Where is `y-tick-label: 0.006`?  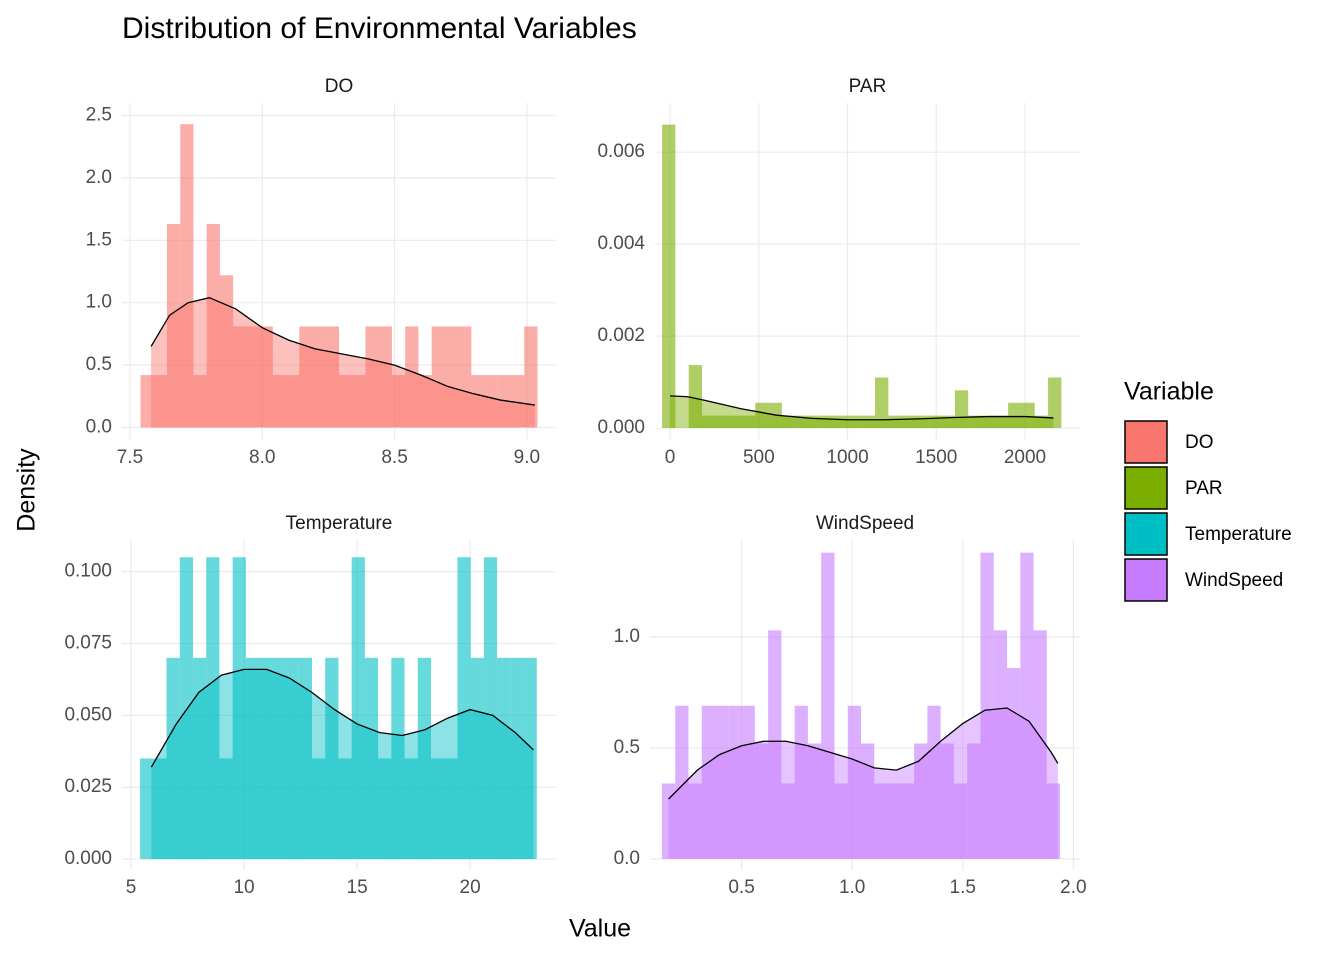
y-tick-label: 0.006 is located at coordinates (621, 151).